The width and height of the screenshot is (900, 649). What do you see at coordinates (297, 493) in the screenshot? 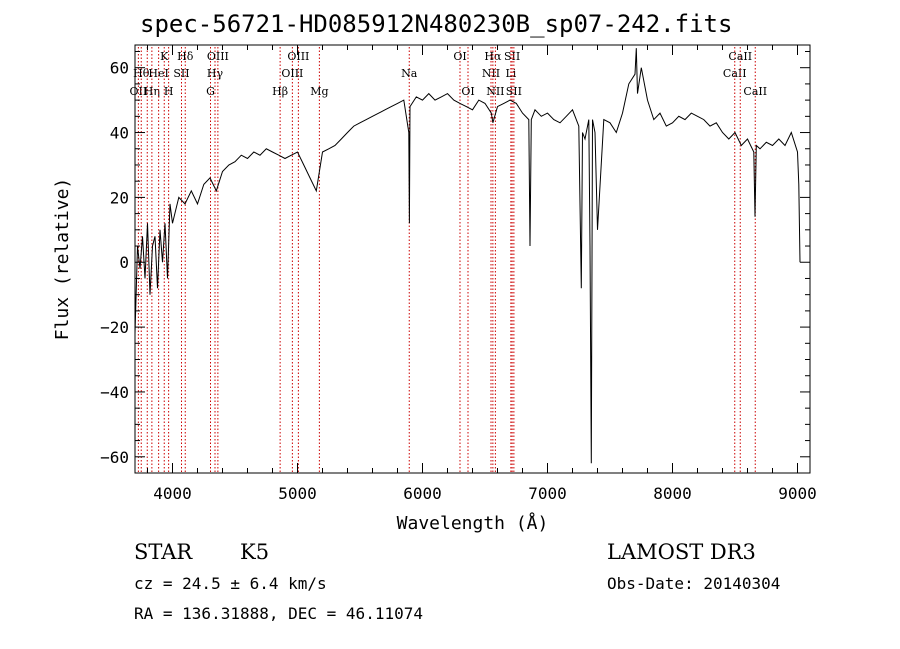
I see `x-tick-label: 5000` at bounding box center [297, 493].